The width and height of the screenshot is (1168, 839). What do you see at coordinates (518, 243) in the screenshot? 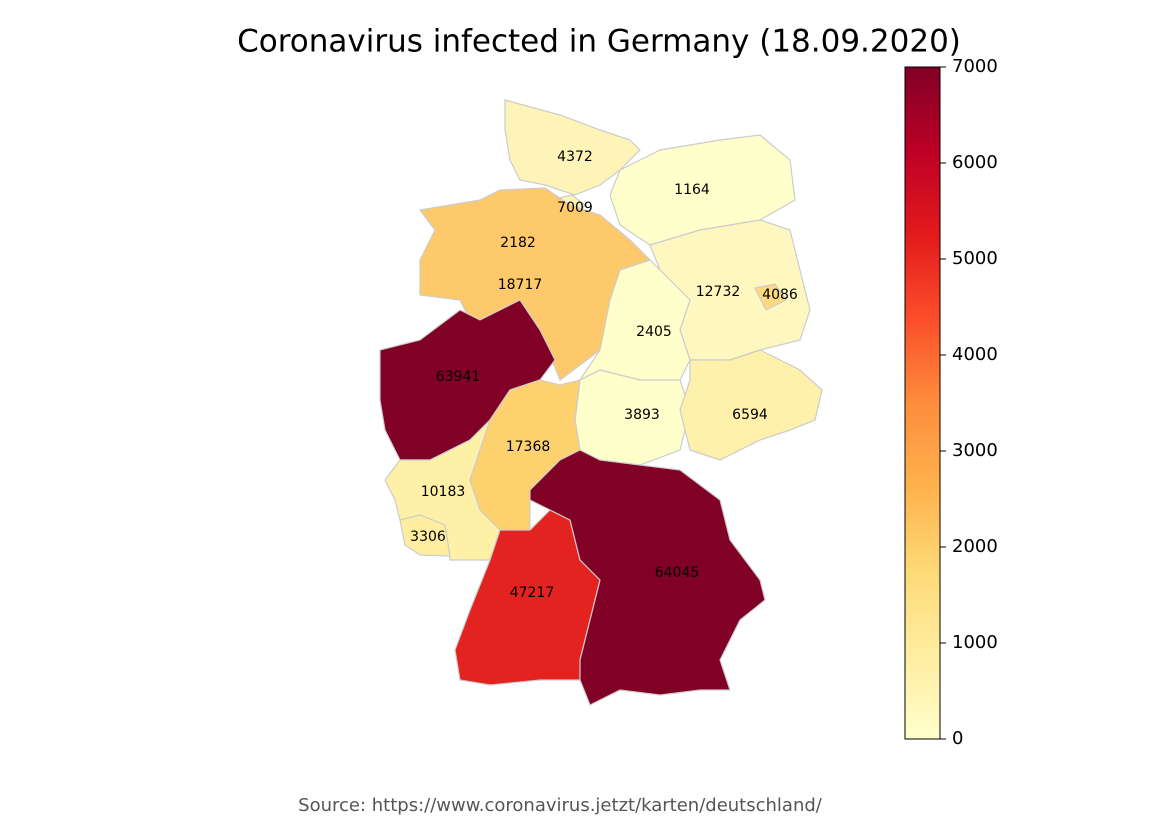
I see `region-label: 2182` at bounding box center [518, 243].